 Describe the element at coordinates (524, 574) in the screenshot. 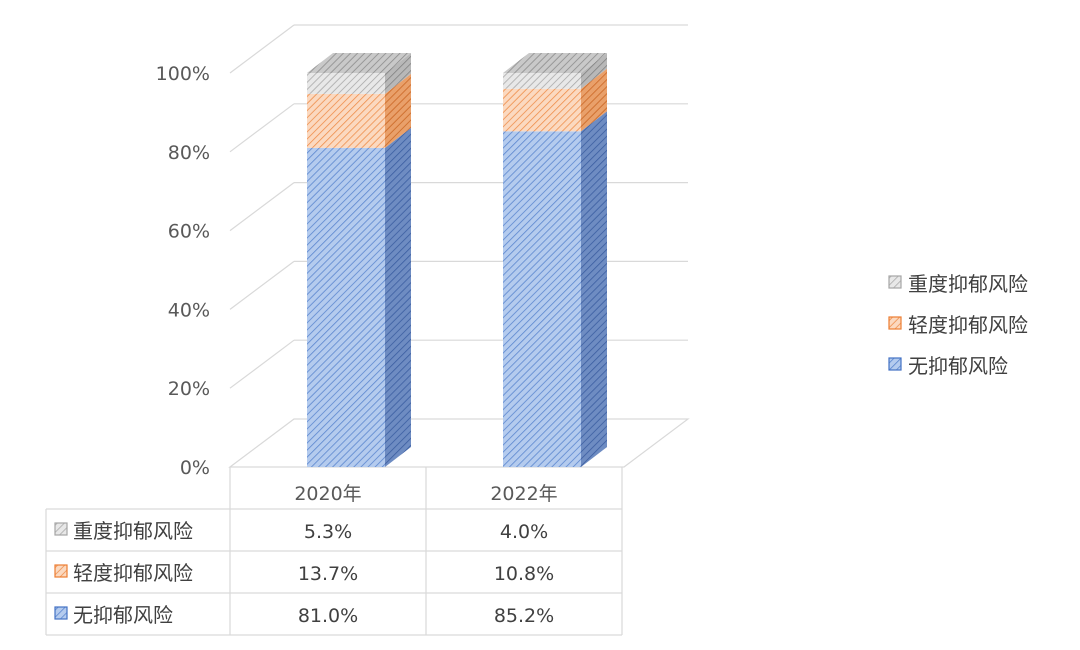

I see `table-cell: 10.8%` at that location.